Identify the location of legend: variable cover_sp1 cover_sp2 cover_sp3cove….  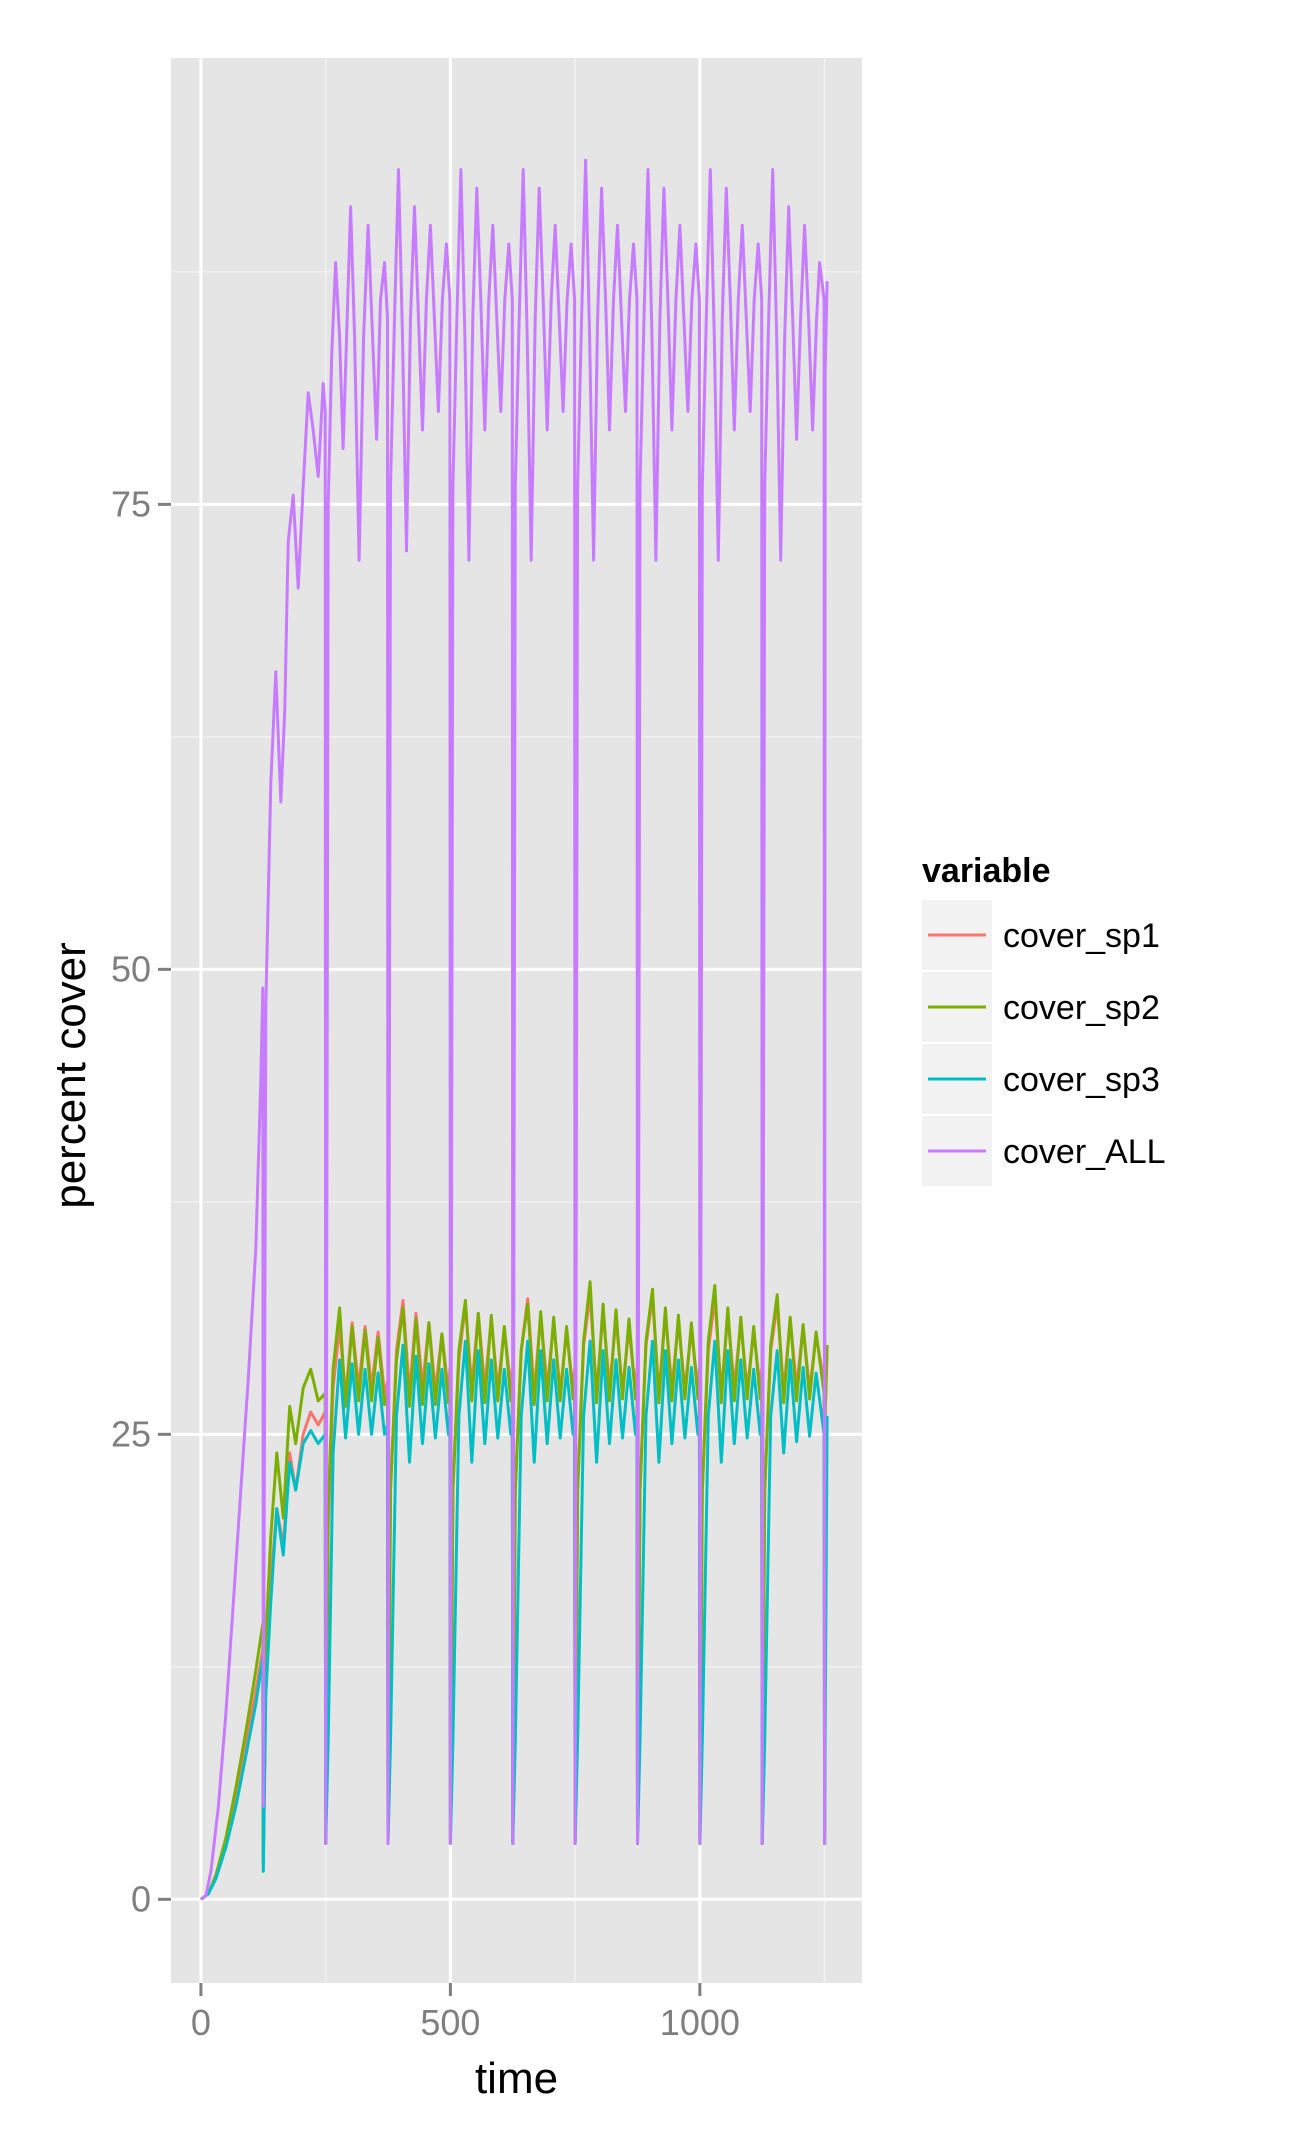
(1044, 1019).